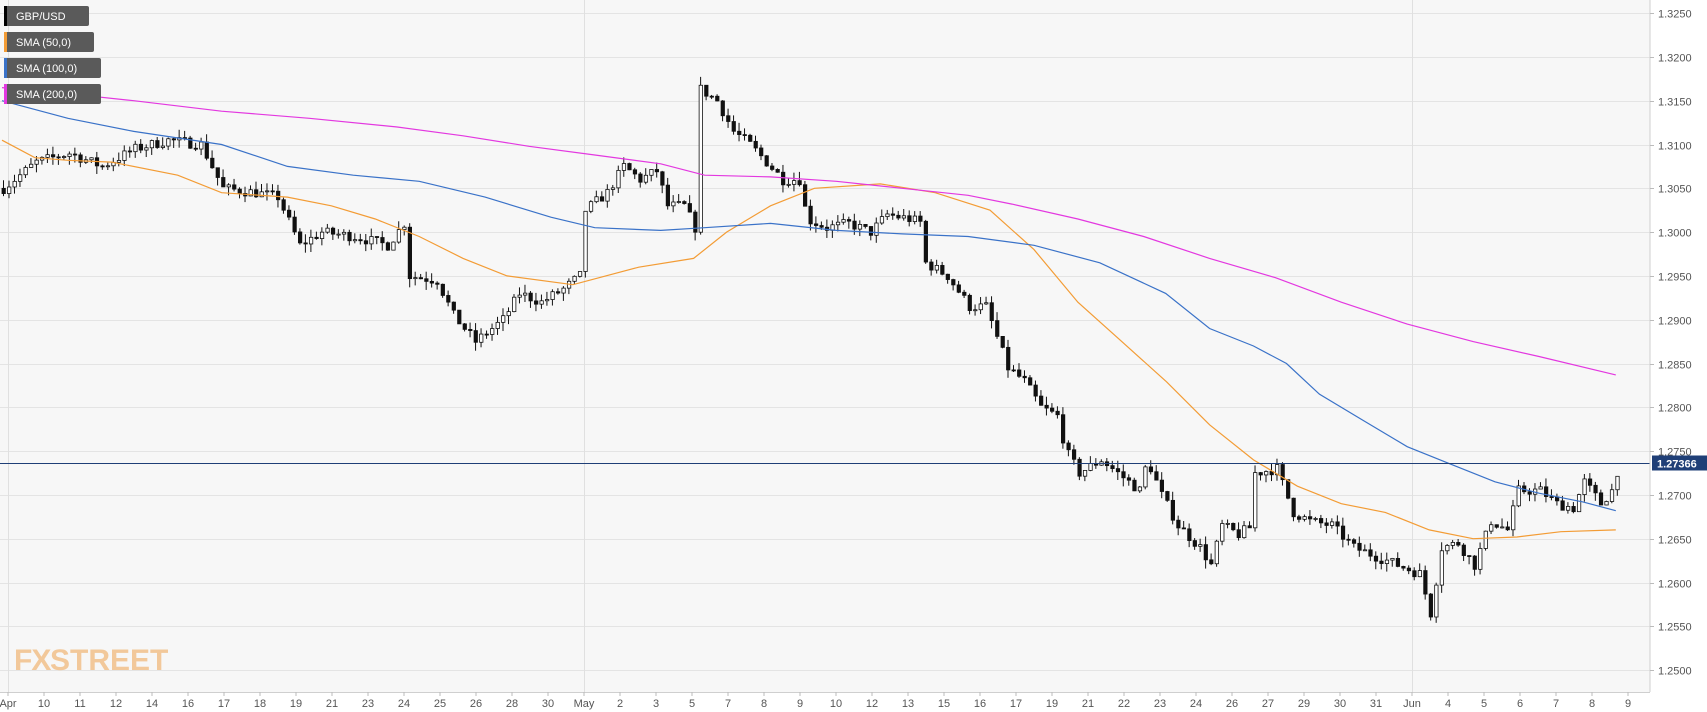 Image resolution: width=1707 pixels, height=712 pixels. I want to click on x-tick-label: Jun, so click(1412, 704).